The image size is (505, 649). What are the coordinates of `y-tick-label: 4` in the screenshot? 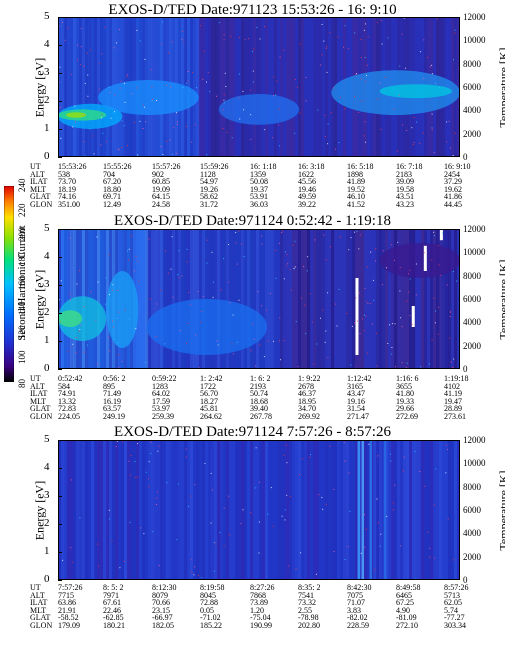 It's located at (47, 44).